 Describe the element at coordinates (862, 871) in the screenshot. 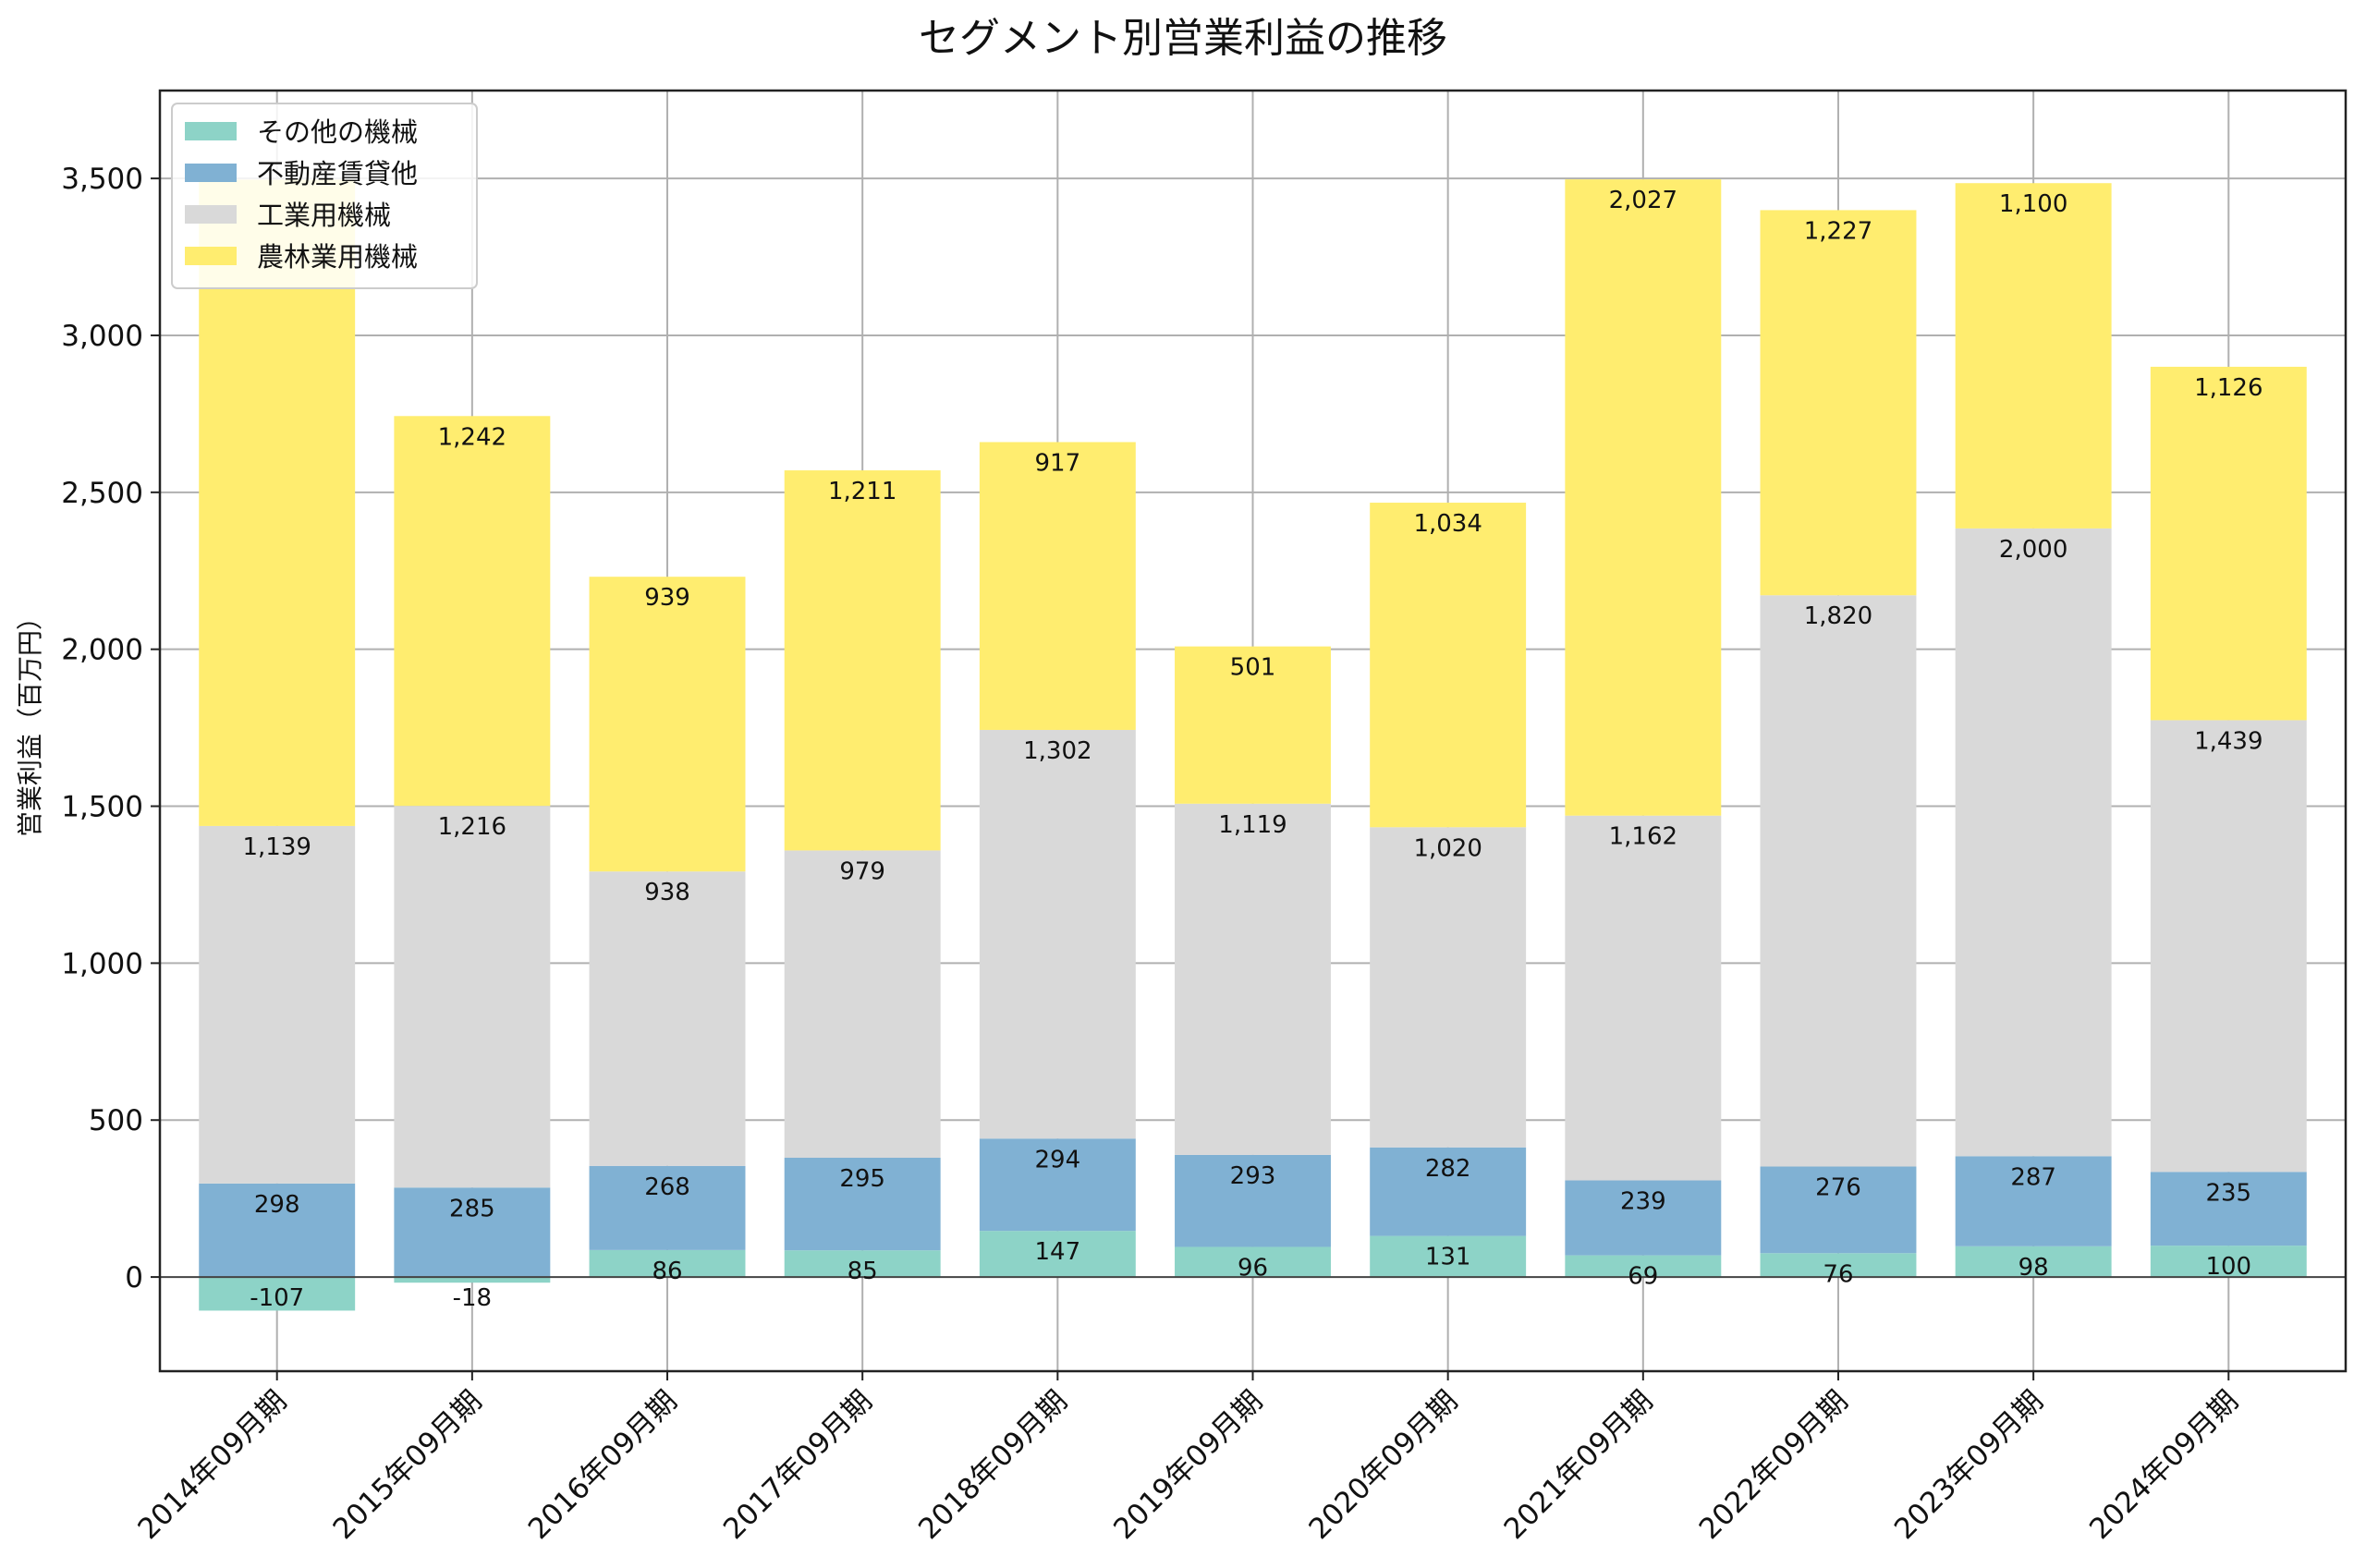

I see `bar-value-label: 979` at that location.